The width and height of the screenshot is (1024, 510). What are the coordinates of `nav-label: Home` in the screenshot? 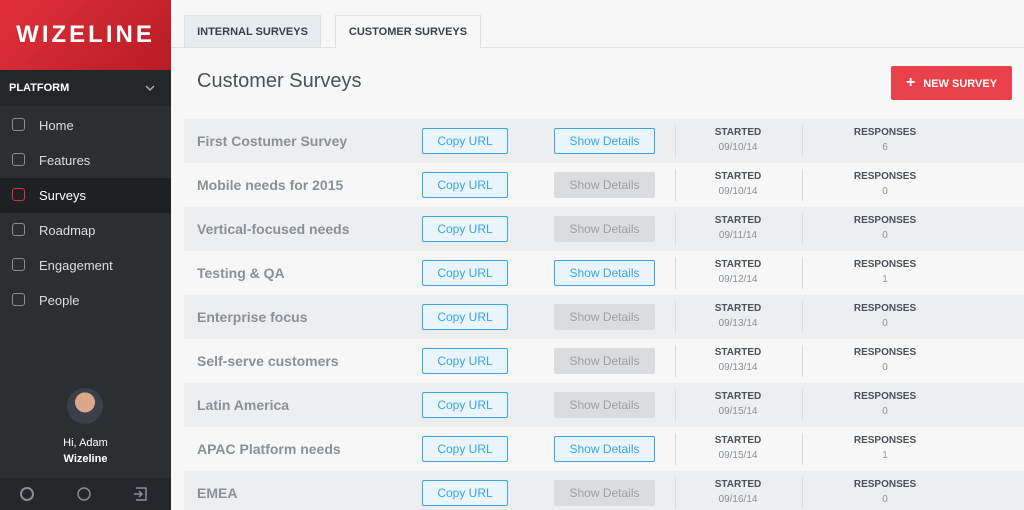 It's located at (56, 125).